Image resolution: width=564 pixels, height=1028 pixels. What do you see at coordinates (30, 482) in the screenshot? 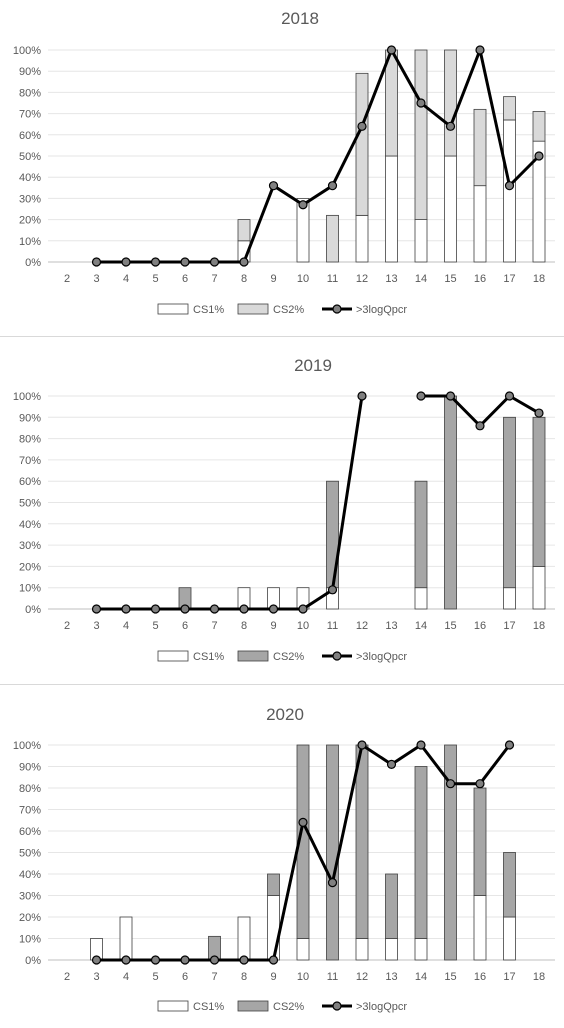
I see `y-tick-label: 60%` at bounding box center [30, 482].